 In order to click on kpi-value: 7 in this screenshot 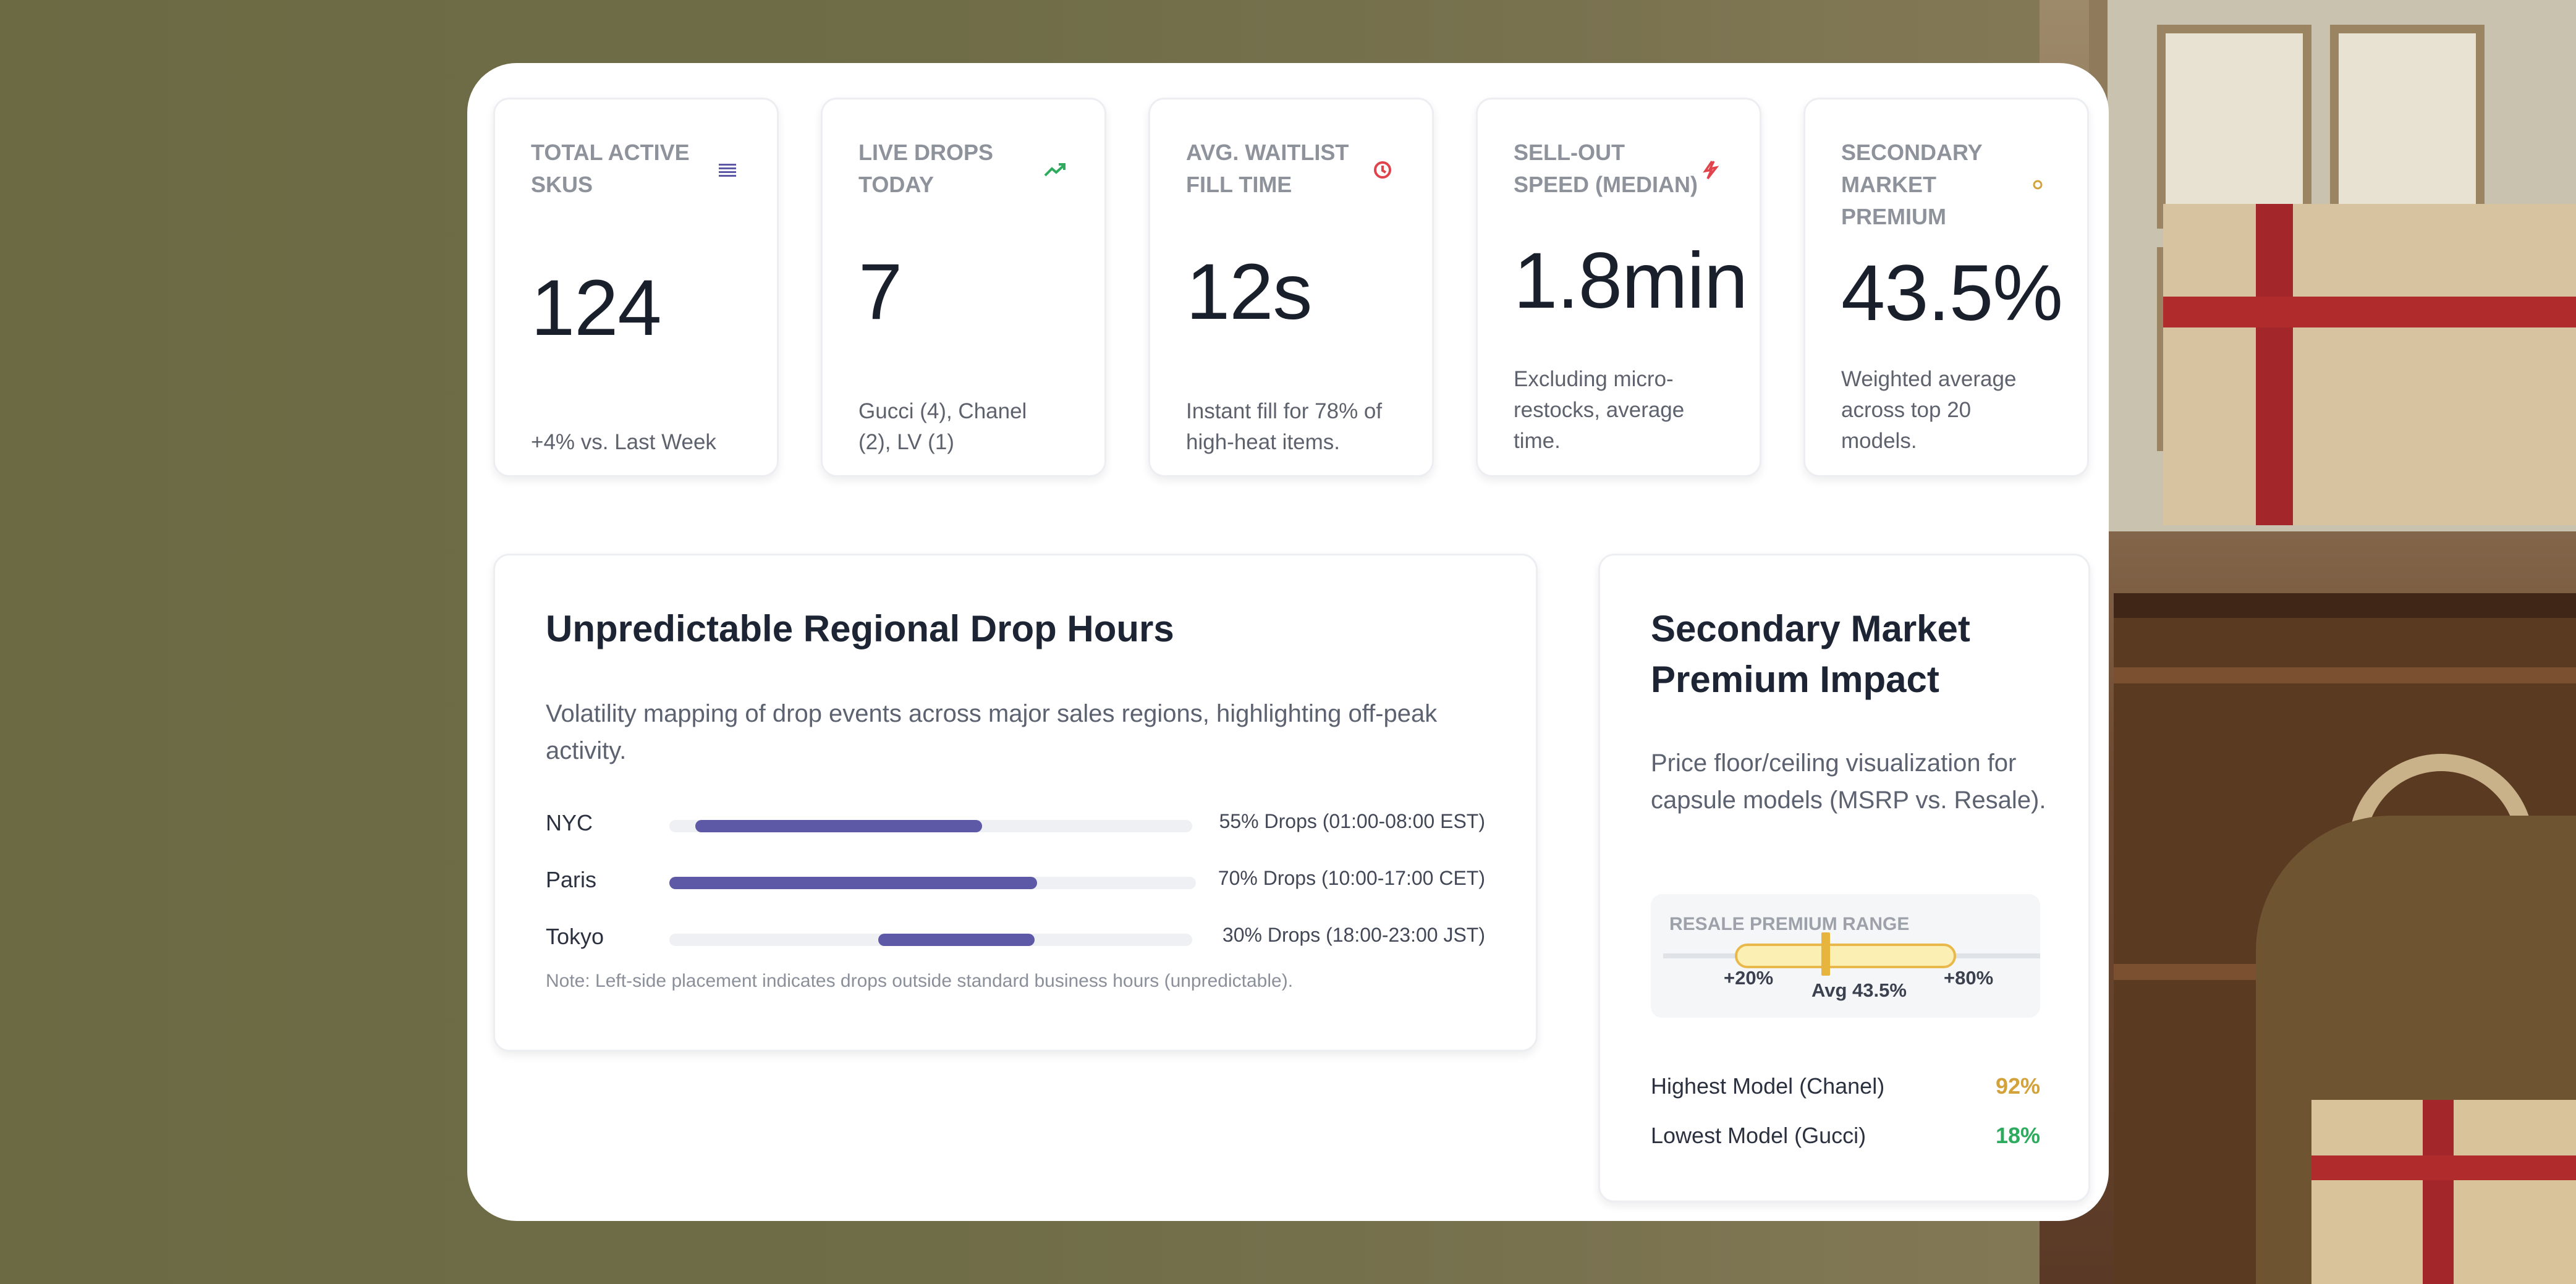, I will do `click(880, 292)`.